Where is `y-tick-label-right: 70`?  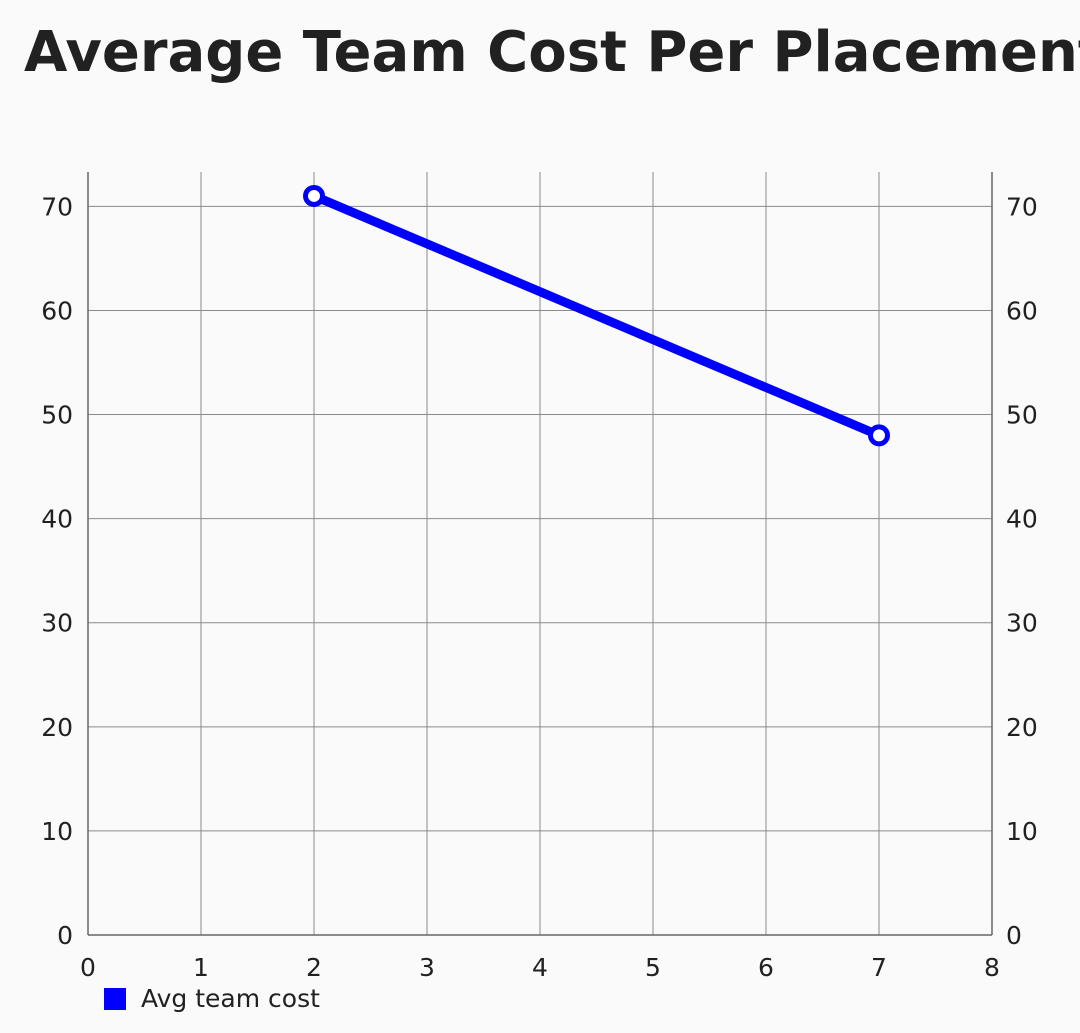
y-tick-label-right: 70 is located at coordinates (1022, 206).